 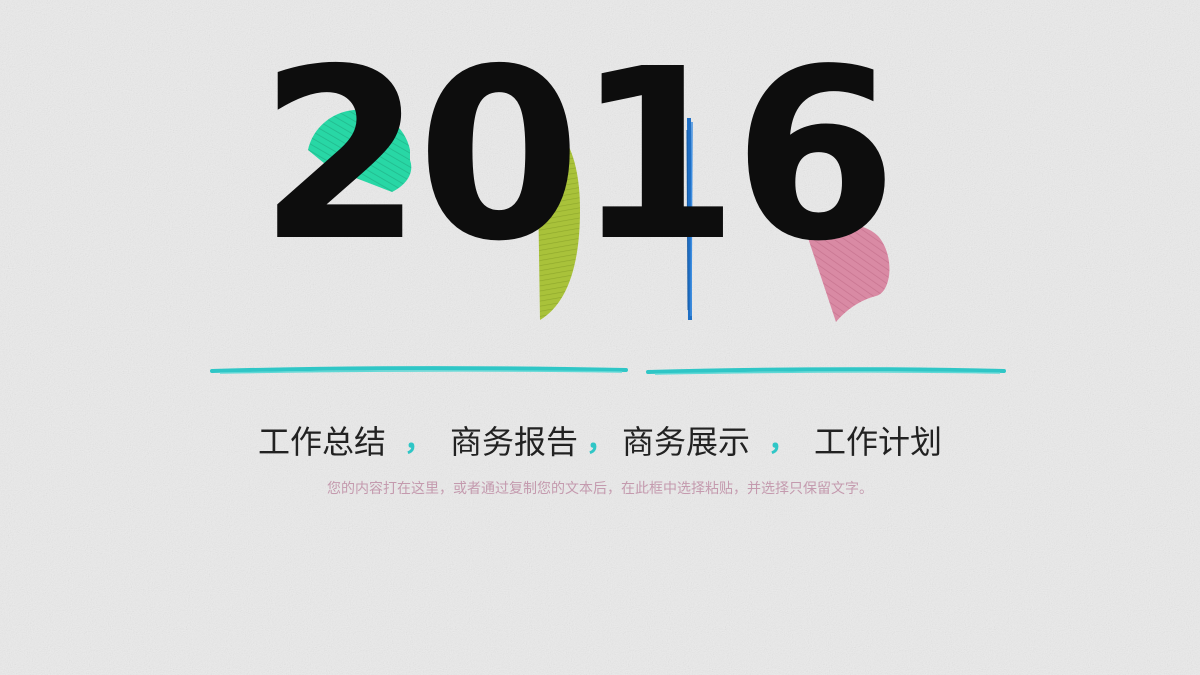 I want to click on topic-item: 工作计划, so click(x=878, y=440).